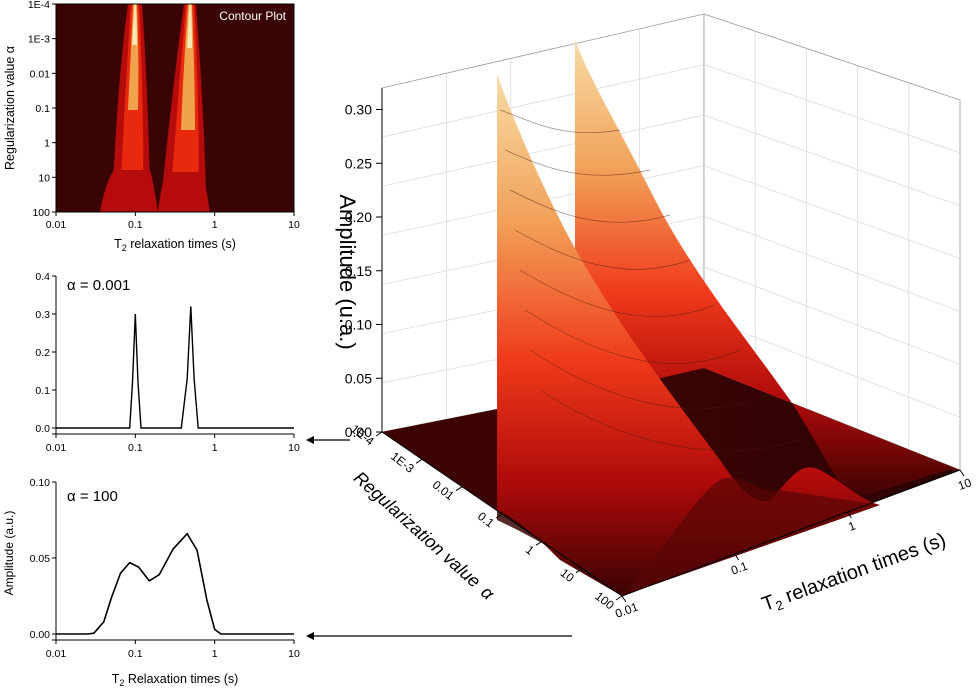 Image resolution: width=976 pixels, height=689 pixels. Describe the element at coordinates (10, 108) in the screenshot. I see `contour-y-label: Regularization value α` at that location.